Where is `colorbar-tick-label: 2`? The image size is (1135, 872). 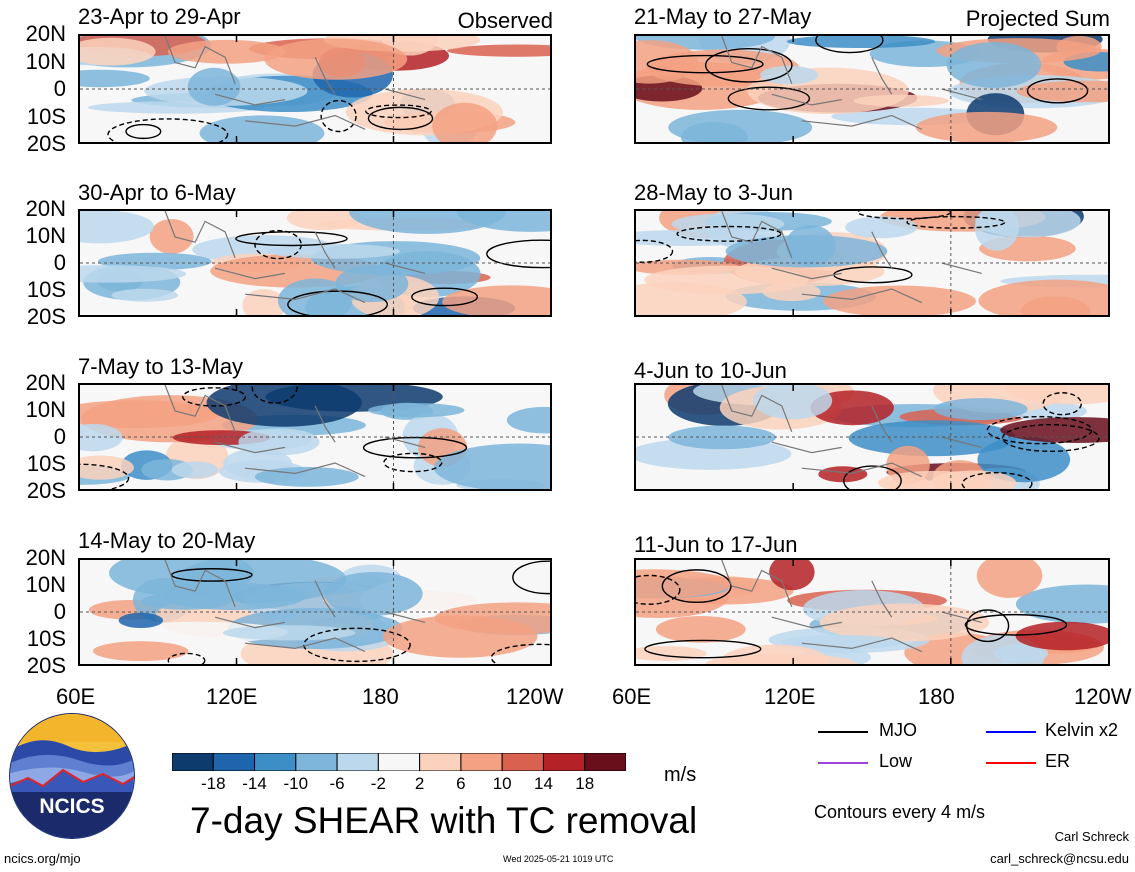 colorbar-tick-label: 2 is located at coordinates (419, 783).